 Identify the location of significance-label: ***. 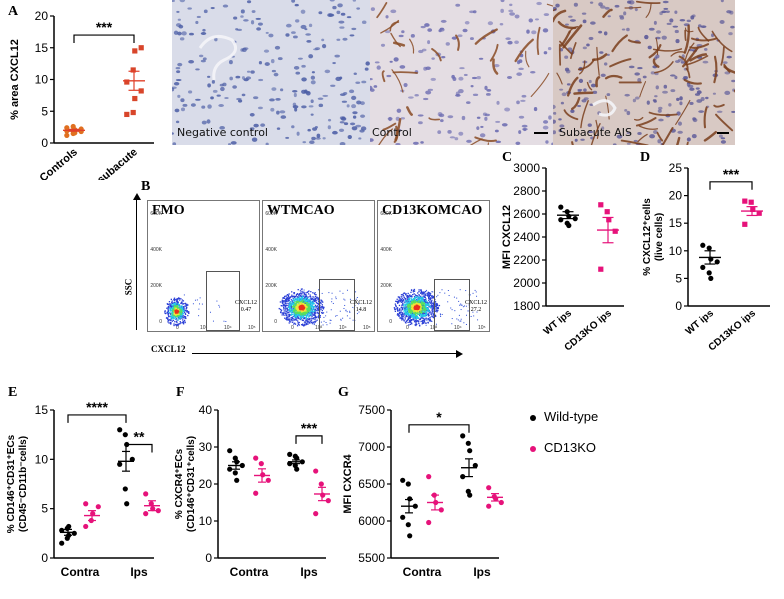
(309, 428).